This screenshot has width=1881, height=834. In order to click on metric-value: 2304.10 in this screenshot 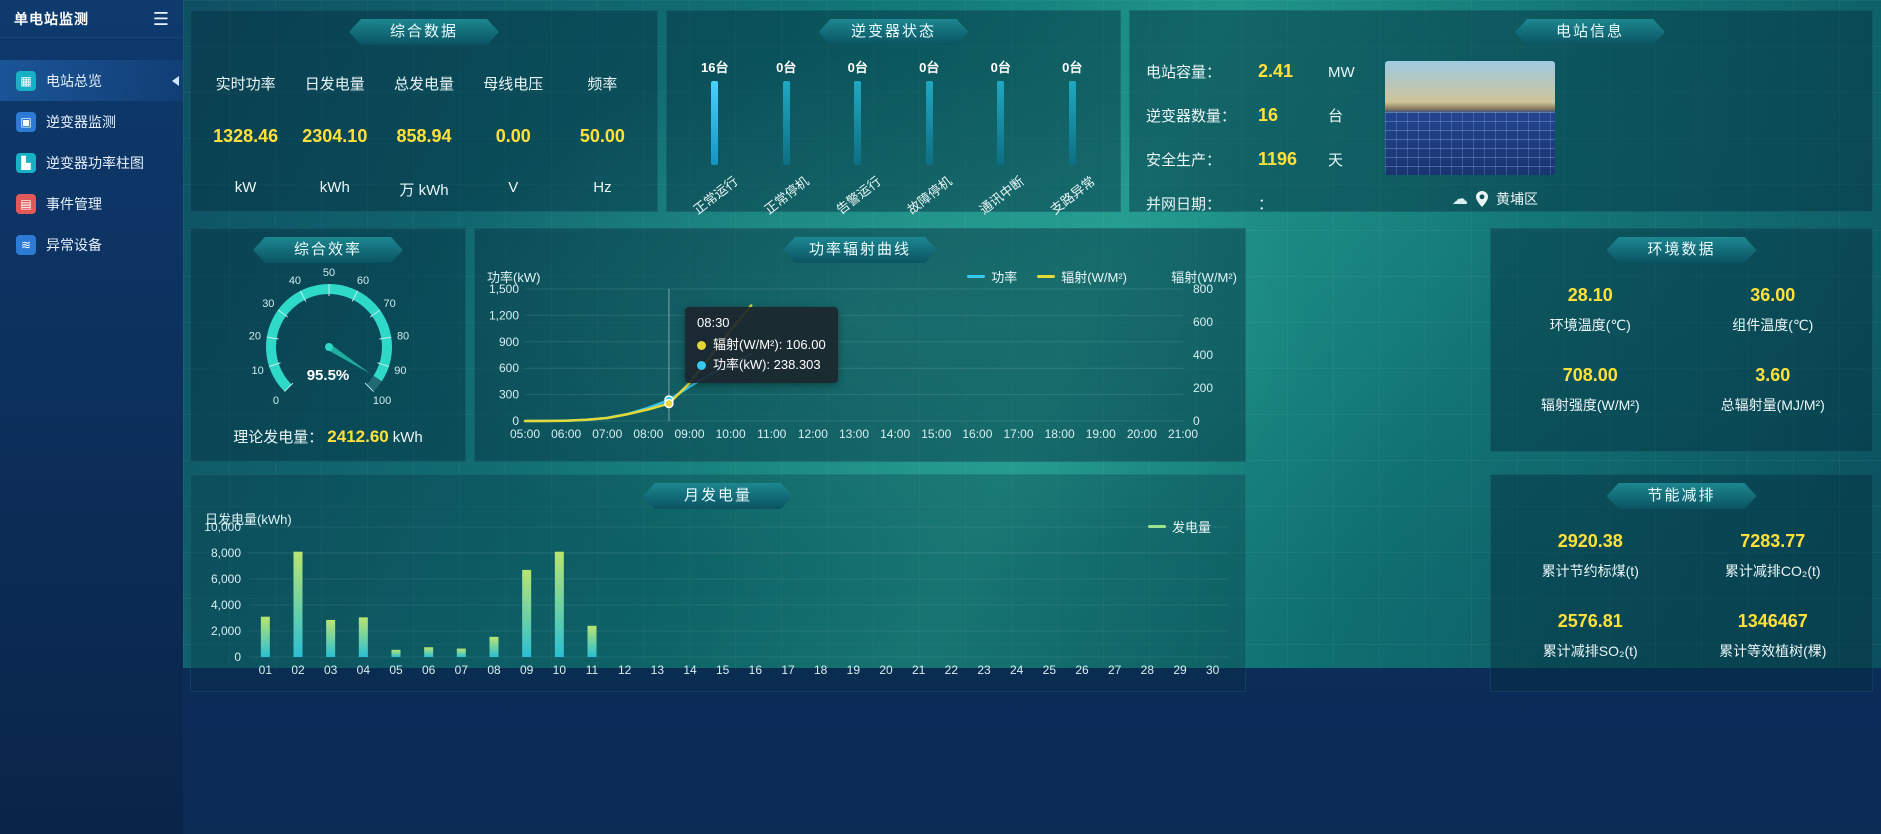, I will do `click(335, 136)`.